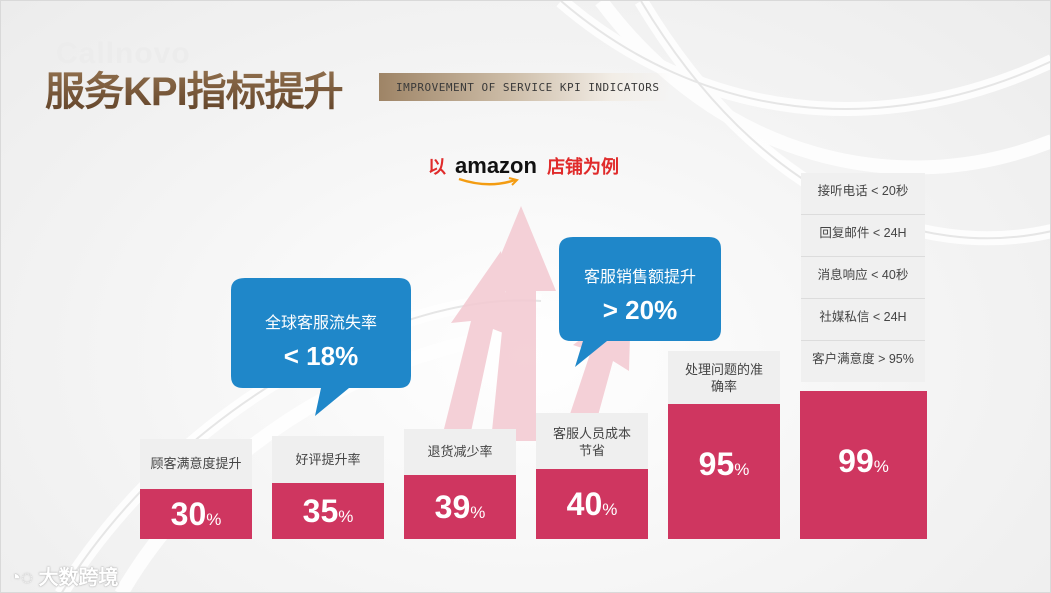 Image resolution: width=1051 pixels, height=593 pixels. I want to click on ghost-brand-text: Callnovo, so click(123, 53).